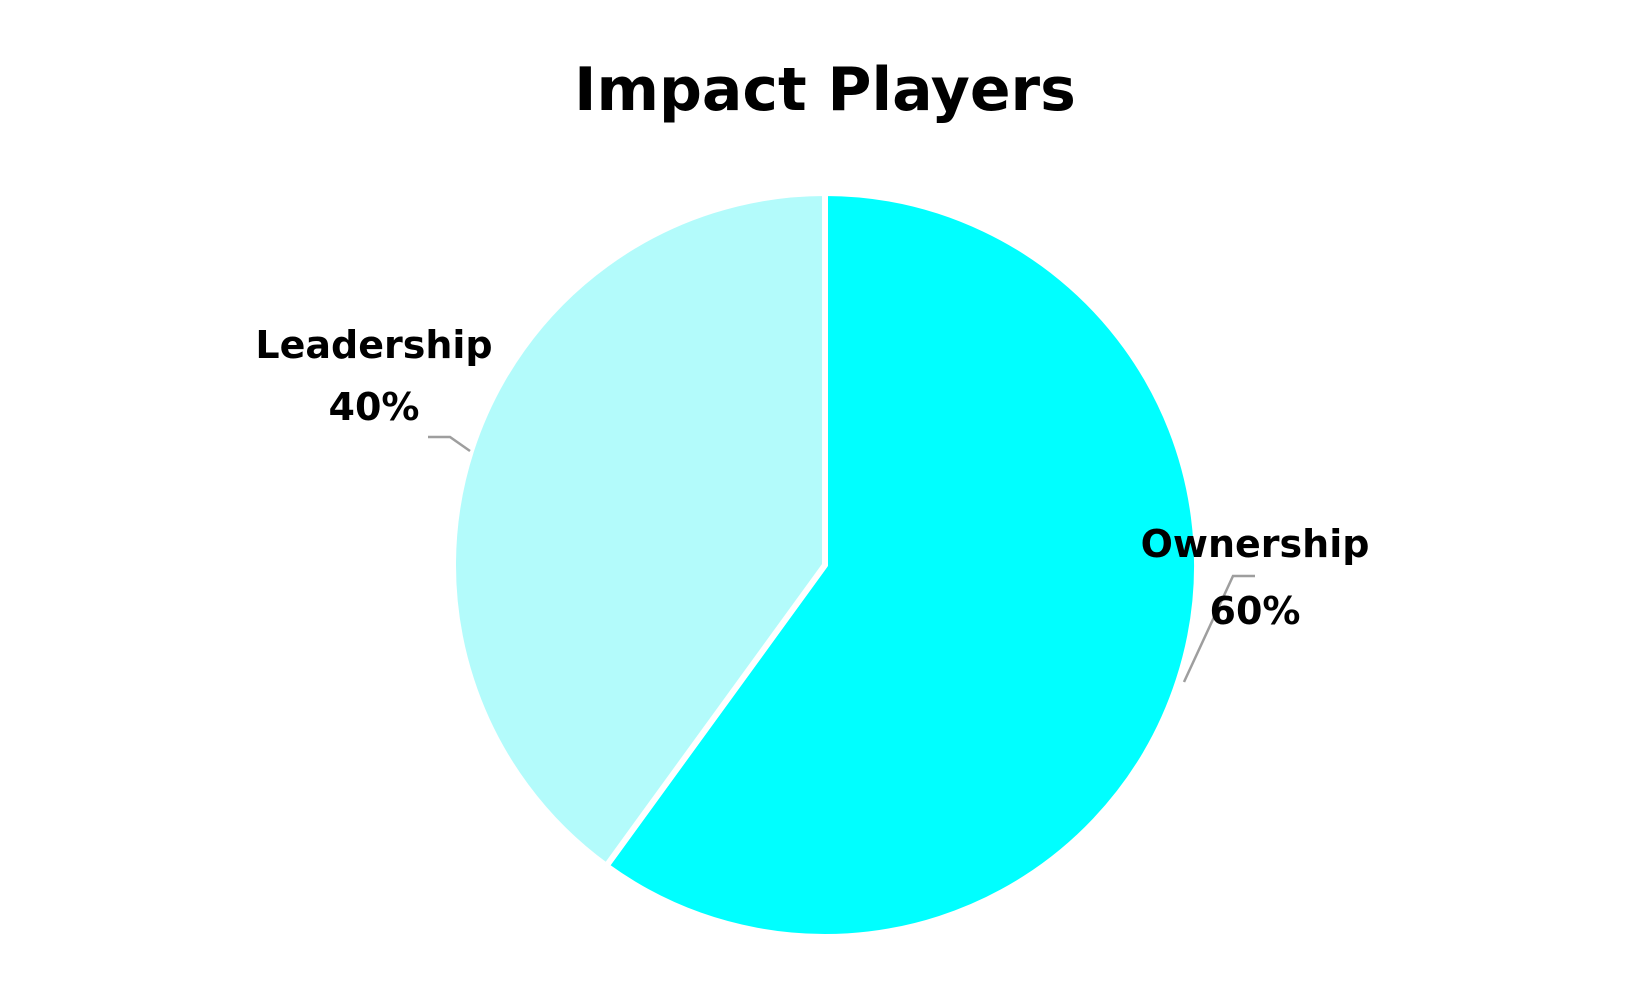 This screenshot has height=990, width=1650. Describe the element at coordinates (374, 407) in the screenshot. I see `slice-value-leadership: 40%` at that location.